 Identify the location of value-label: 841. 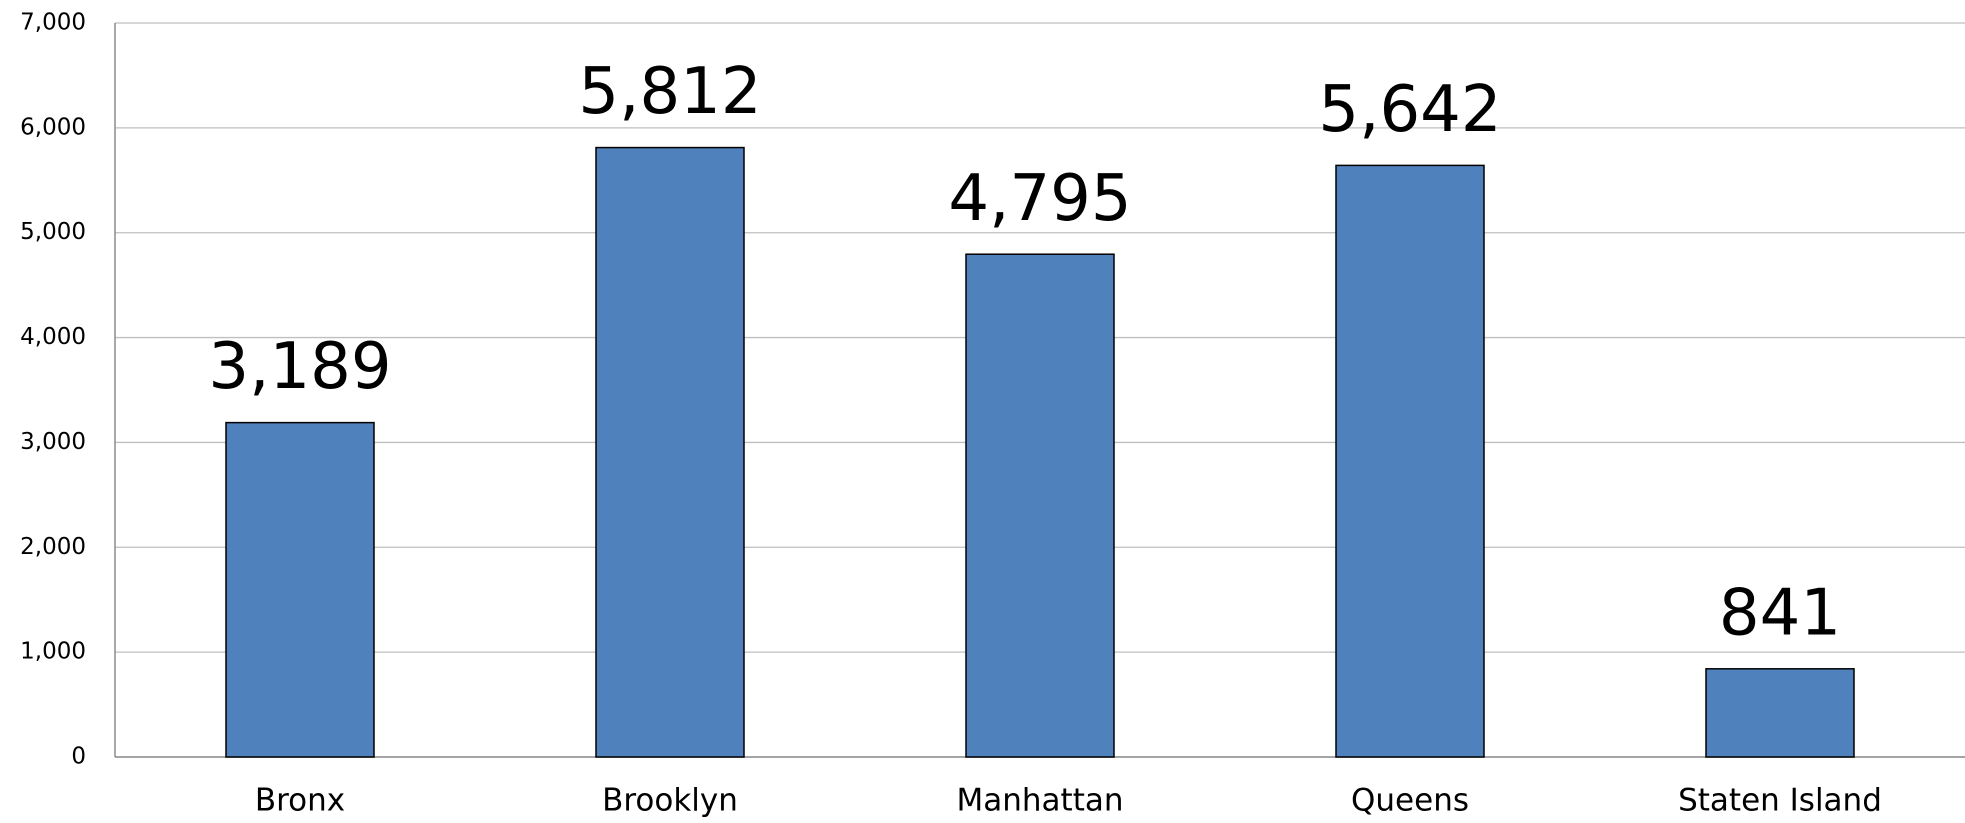
(1780, 613).